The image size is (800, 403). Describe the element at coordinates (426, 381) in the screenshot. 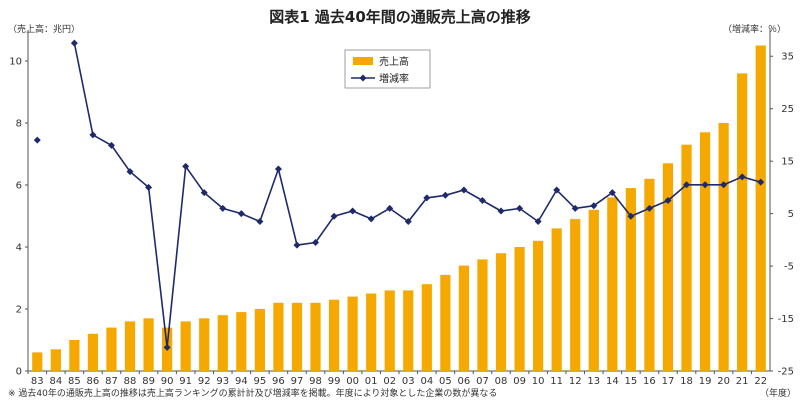

I see `x-tick-label: 04` at that location.